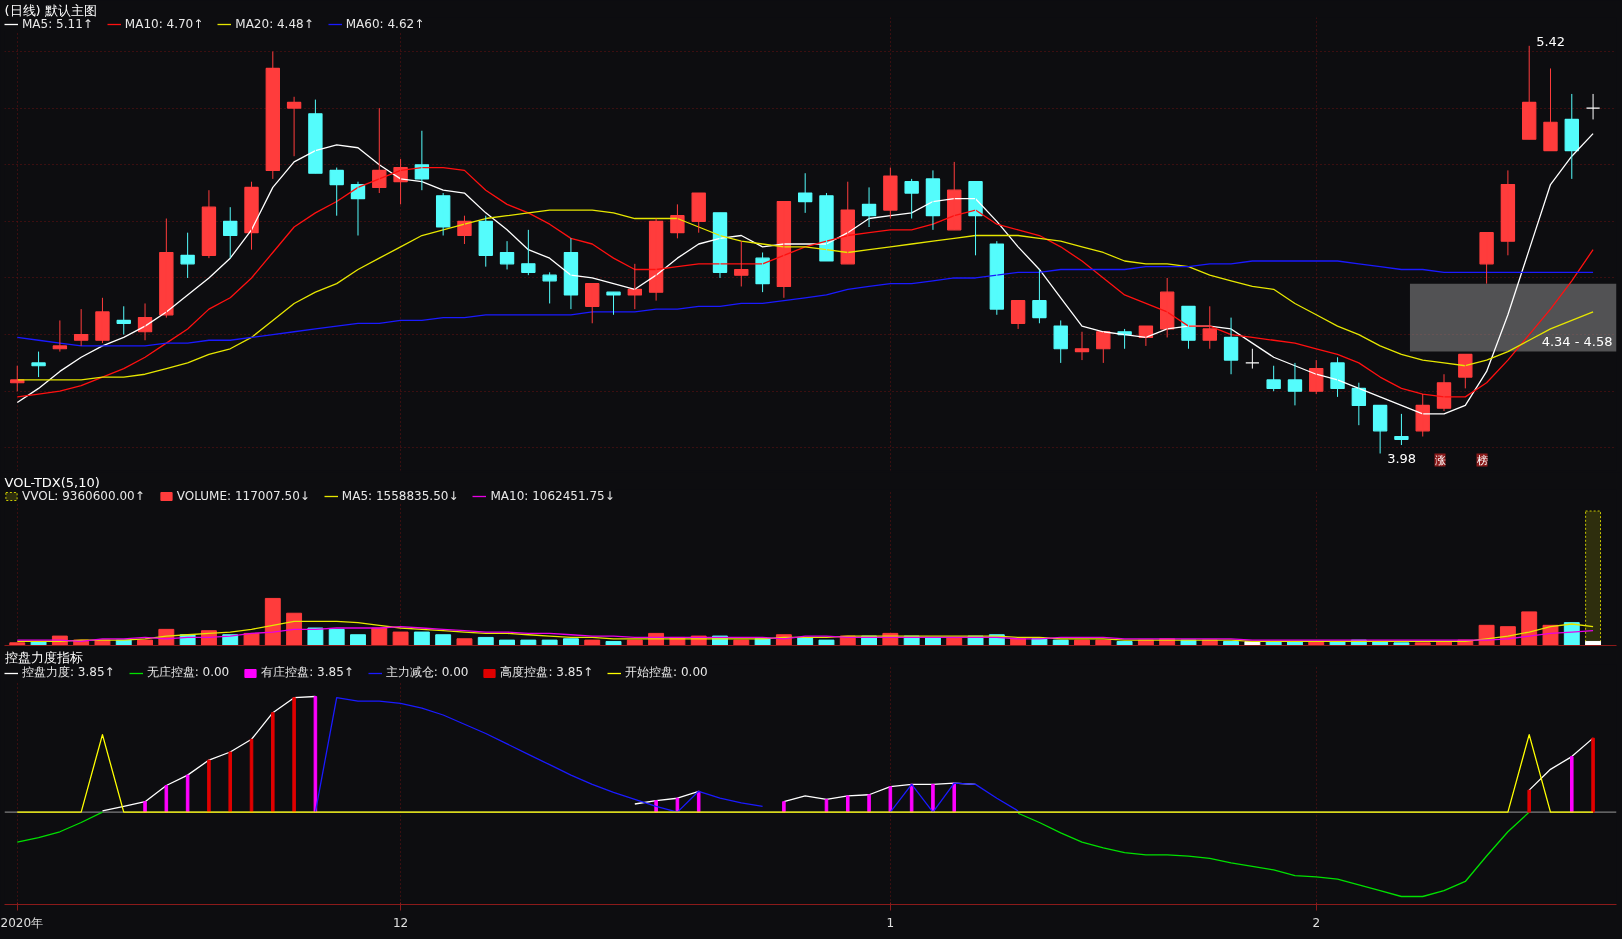  I want to click on legend-label: 控盘力度: 3.85↑, so click(68, 672).